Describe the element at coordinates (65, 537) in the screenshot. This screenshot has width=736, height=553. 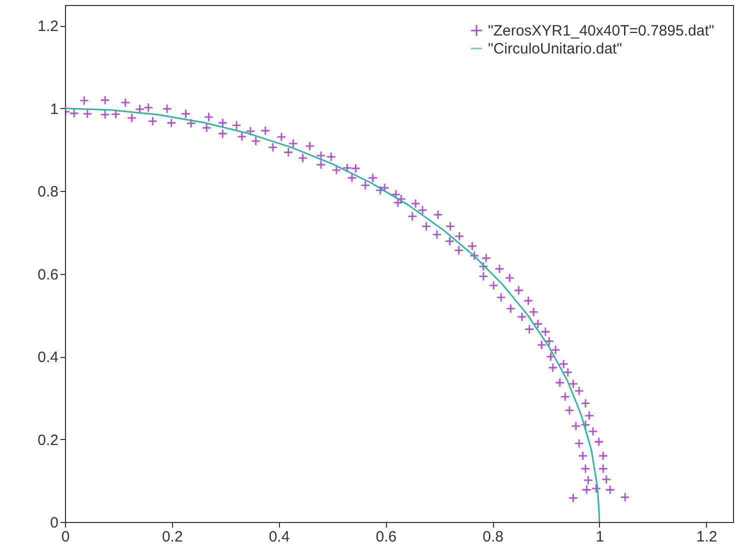
I see `x-tick-label: 0` at that location.